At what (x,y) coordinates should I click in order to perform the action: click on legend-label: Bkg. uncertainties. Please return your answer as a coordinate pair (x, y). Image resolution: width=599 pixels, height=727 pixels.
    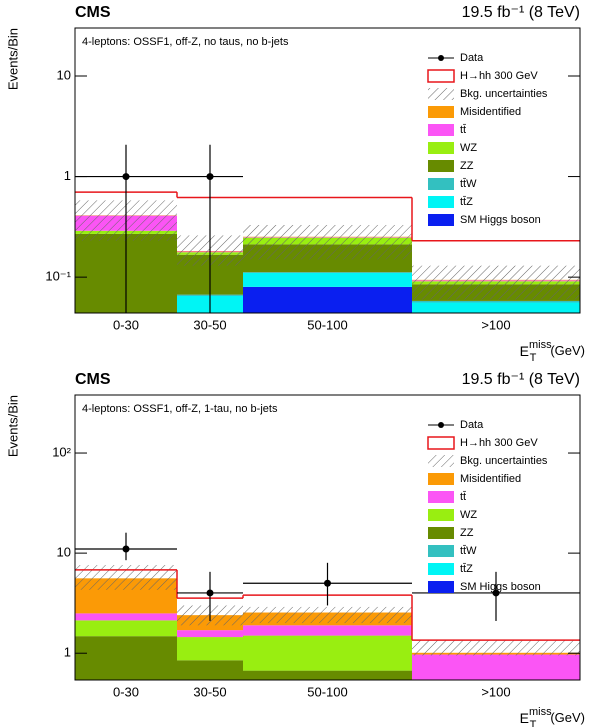
    Looking at the image, I should click on (504, 94).